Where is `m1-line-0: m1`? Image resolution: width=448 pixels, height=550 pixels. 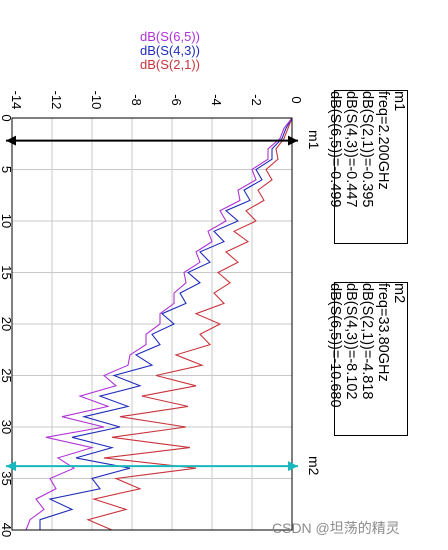 m1-line-0: m1 is located at coordinates (399, 101).